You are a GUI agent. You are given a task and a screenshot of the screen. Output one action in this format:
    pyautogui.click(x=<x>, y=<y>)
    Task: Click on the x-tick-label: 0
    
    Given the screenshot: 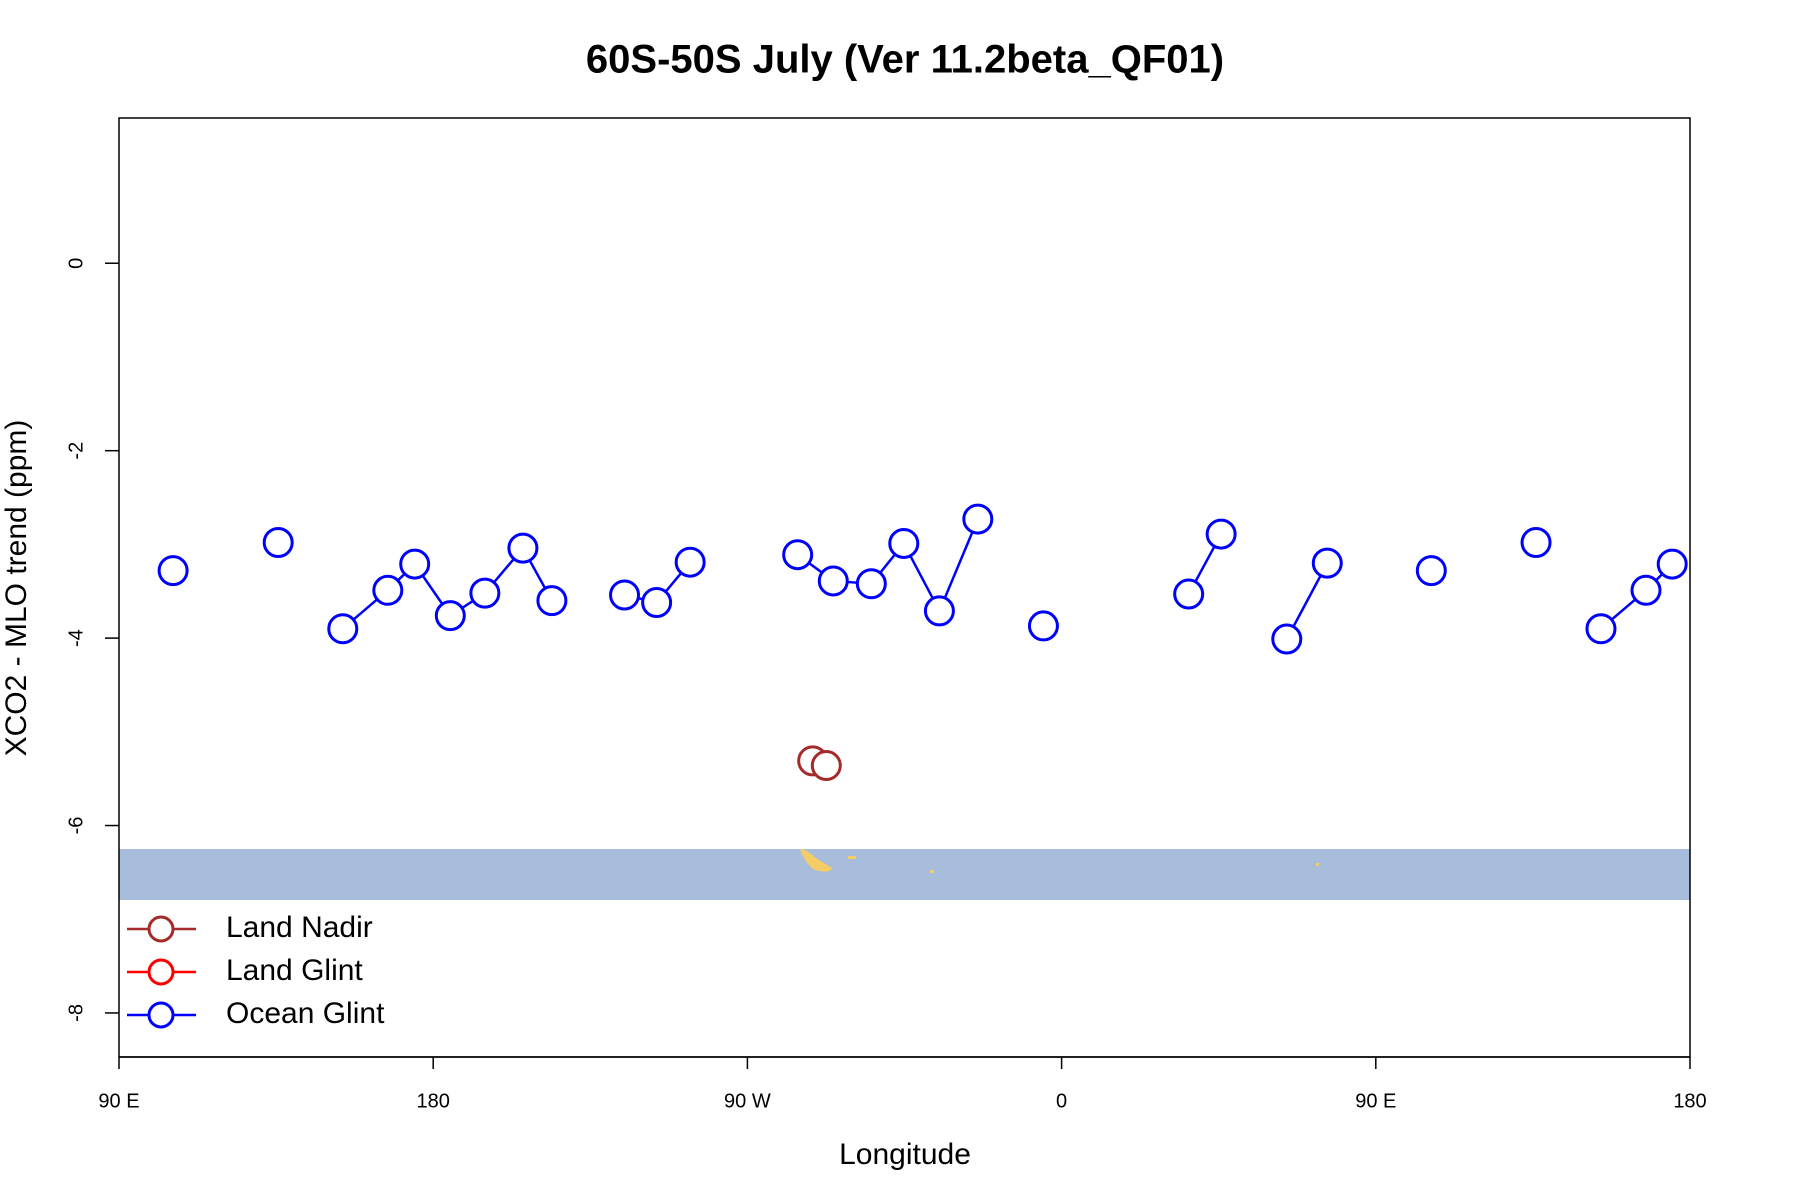 What is the action you would take?
    pyautogui.click(x=1061, y=1101)
    